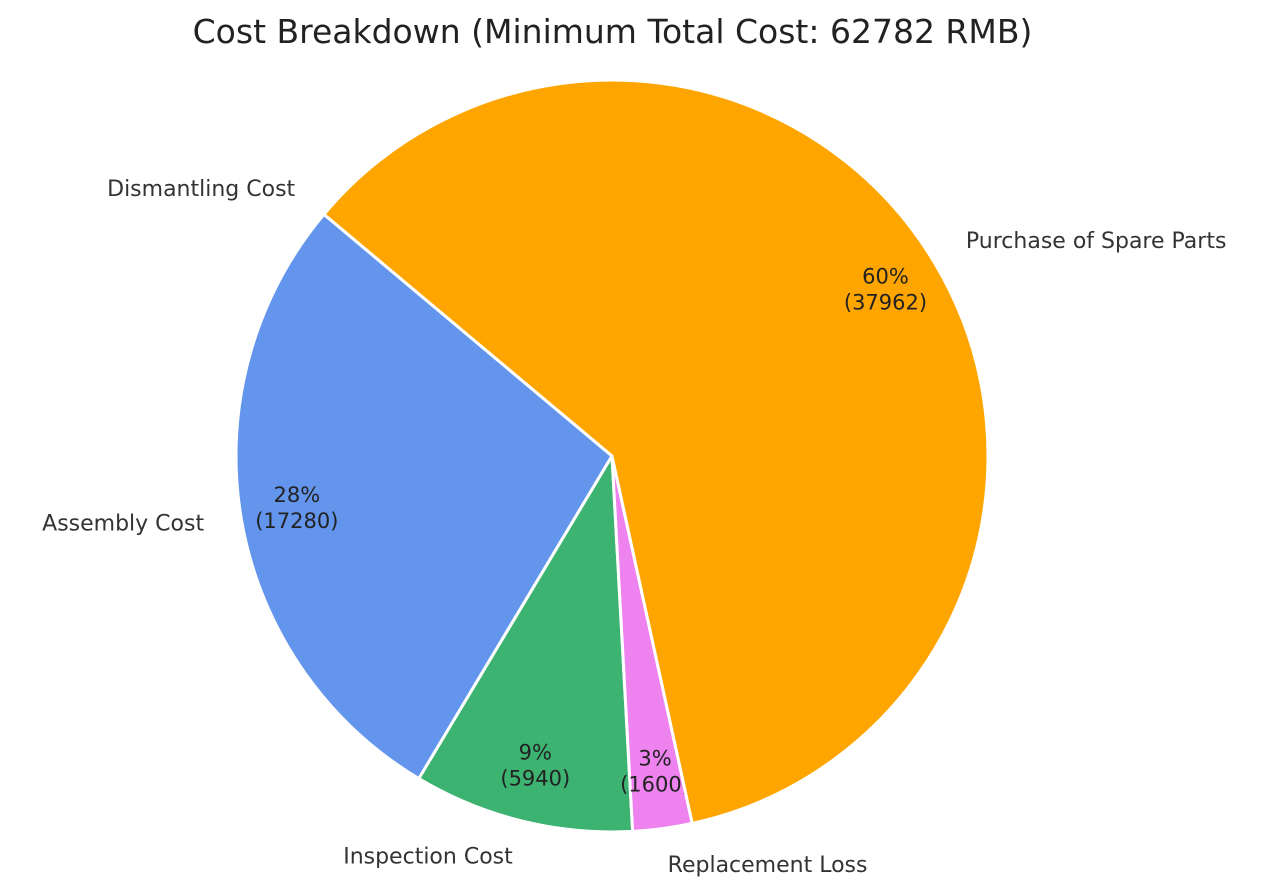 The width and height of the screenshot is (1275, 888). I want to click on slice-label-replacement-loss: Replacement Loss, so click(768, 865).